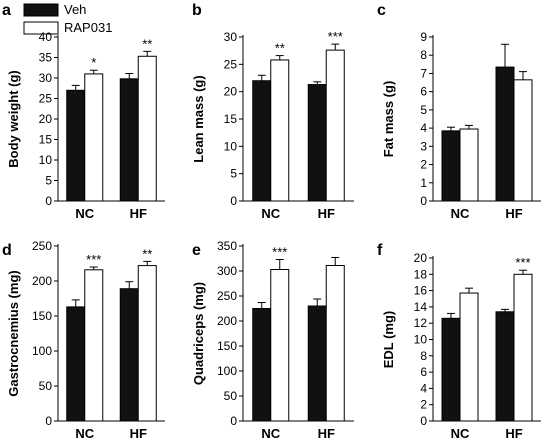  What do you see at coordinates (196, 250) in the screenshot?
I see `panel-letter: e` at bounding box center [196, 250].